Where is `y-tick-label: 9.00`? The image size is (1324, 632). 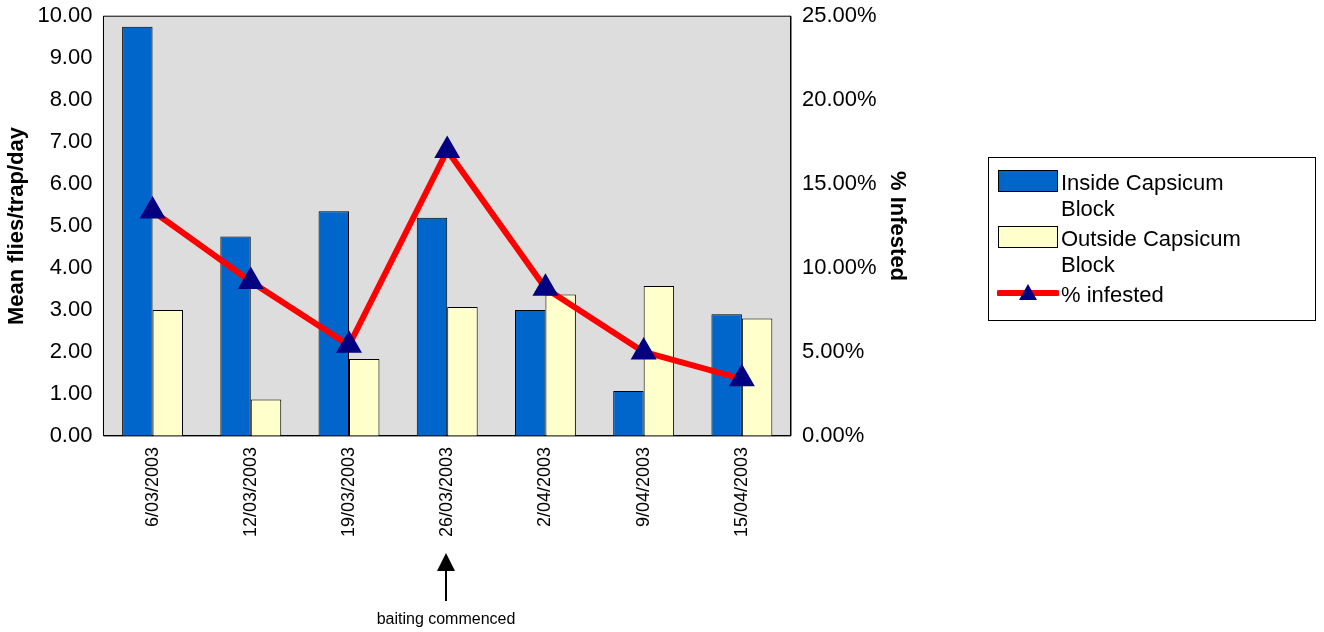
y-tick-label: 9.00 is located at coordinates (71, 57).